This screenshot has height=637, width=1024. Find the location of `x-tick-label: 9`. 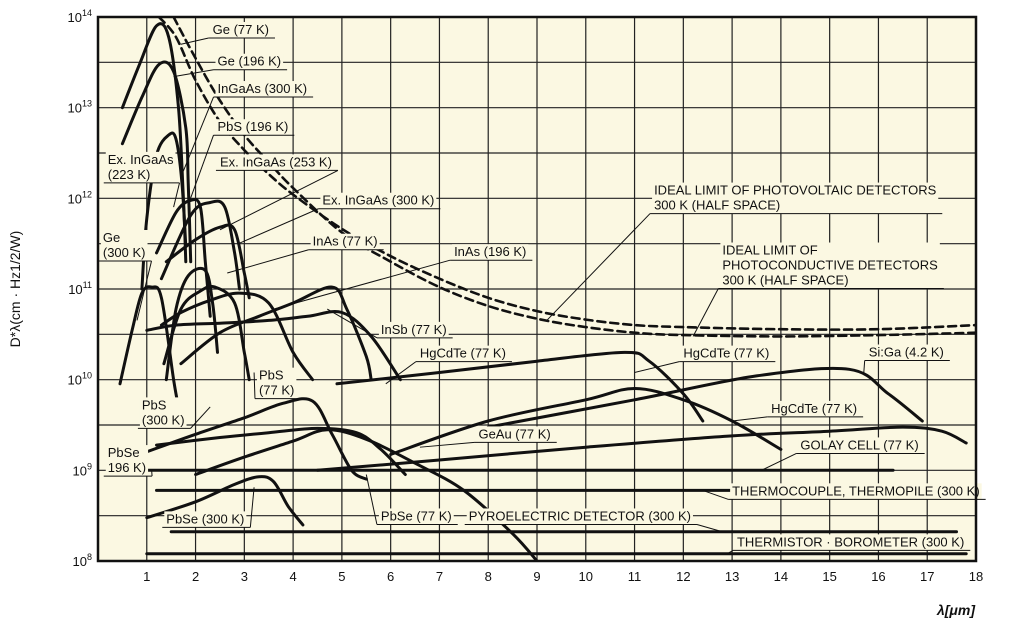

x-tick-label: 9 is located at coordinates (536, 576).